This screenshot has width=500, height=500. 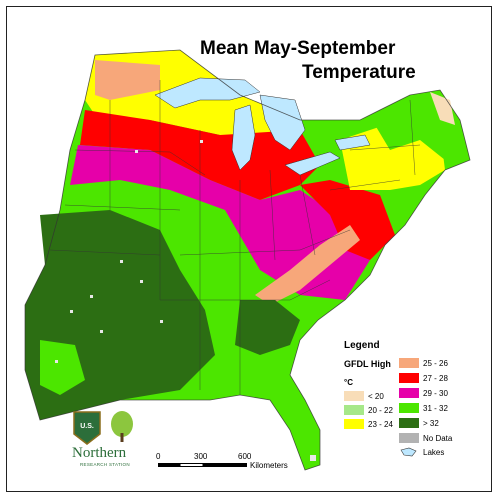 I want to click on scale-tick-label: 0, so click(x=158, y=456).